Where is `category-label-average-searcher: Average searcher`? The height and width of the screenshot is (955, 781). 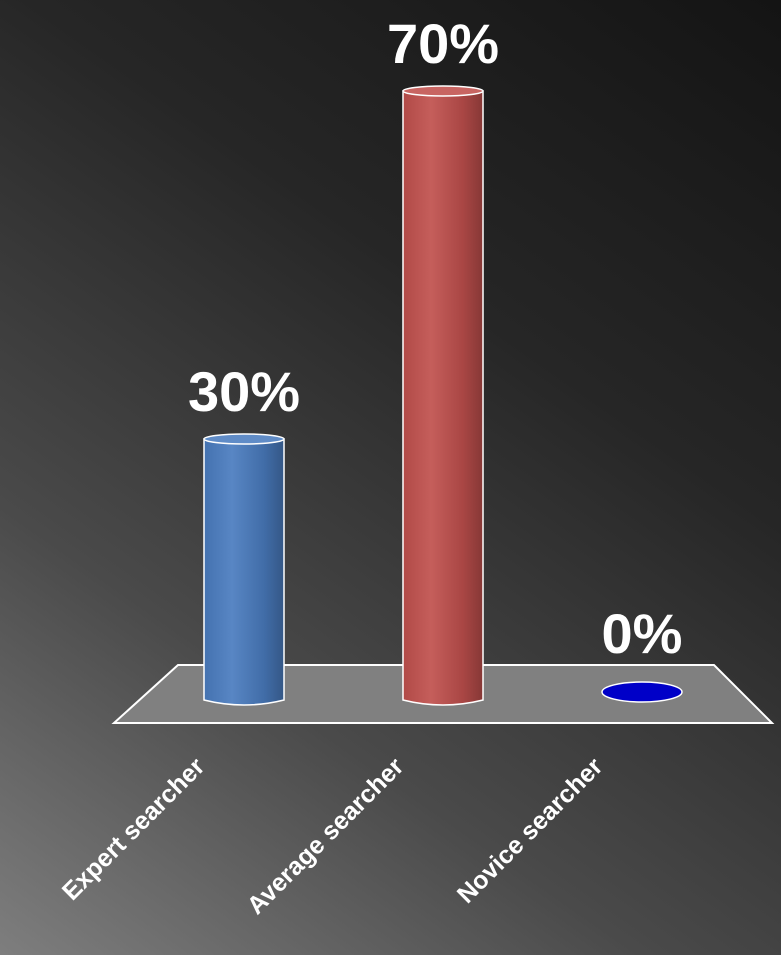 category-label-average-searcher: Average searcher is located at coordinates (326, 836).